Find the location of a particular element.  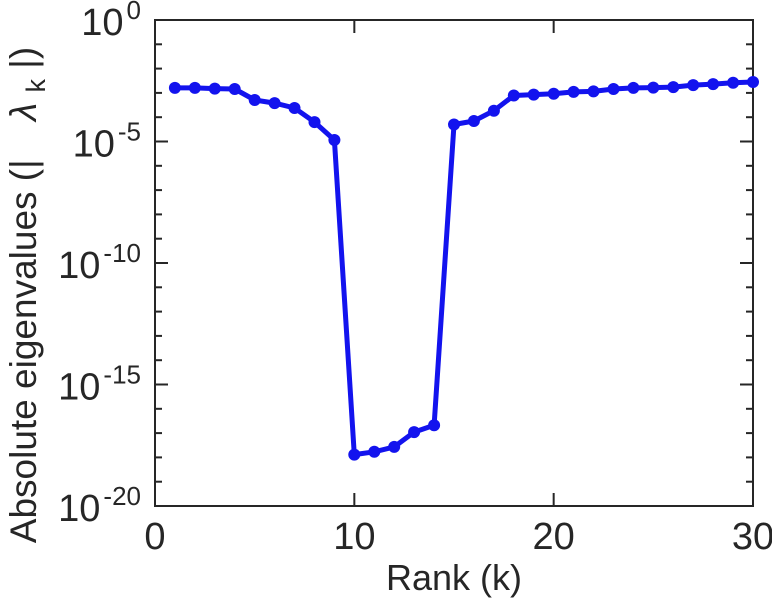

y-tick-exponent: -20 is located at coordinates (122, 496).